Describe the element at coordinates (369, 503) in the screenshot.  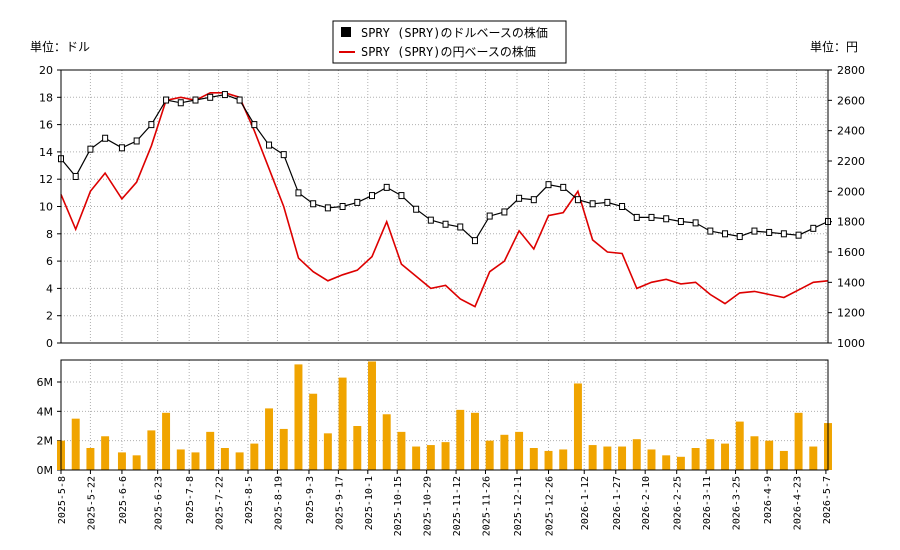
I see `x-tick-label: 2025-10-1` at that location.